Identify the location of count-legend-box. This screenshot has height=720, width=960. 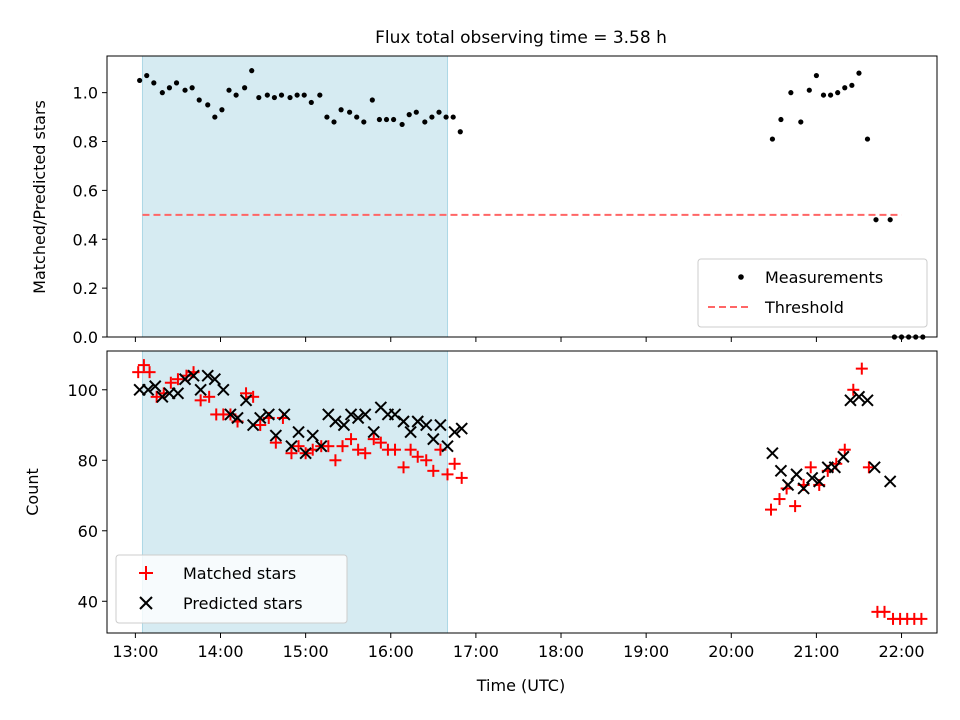
(231, 589).